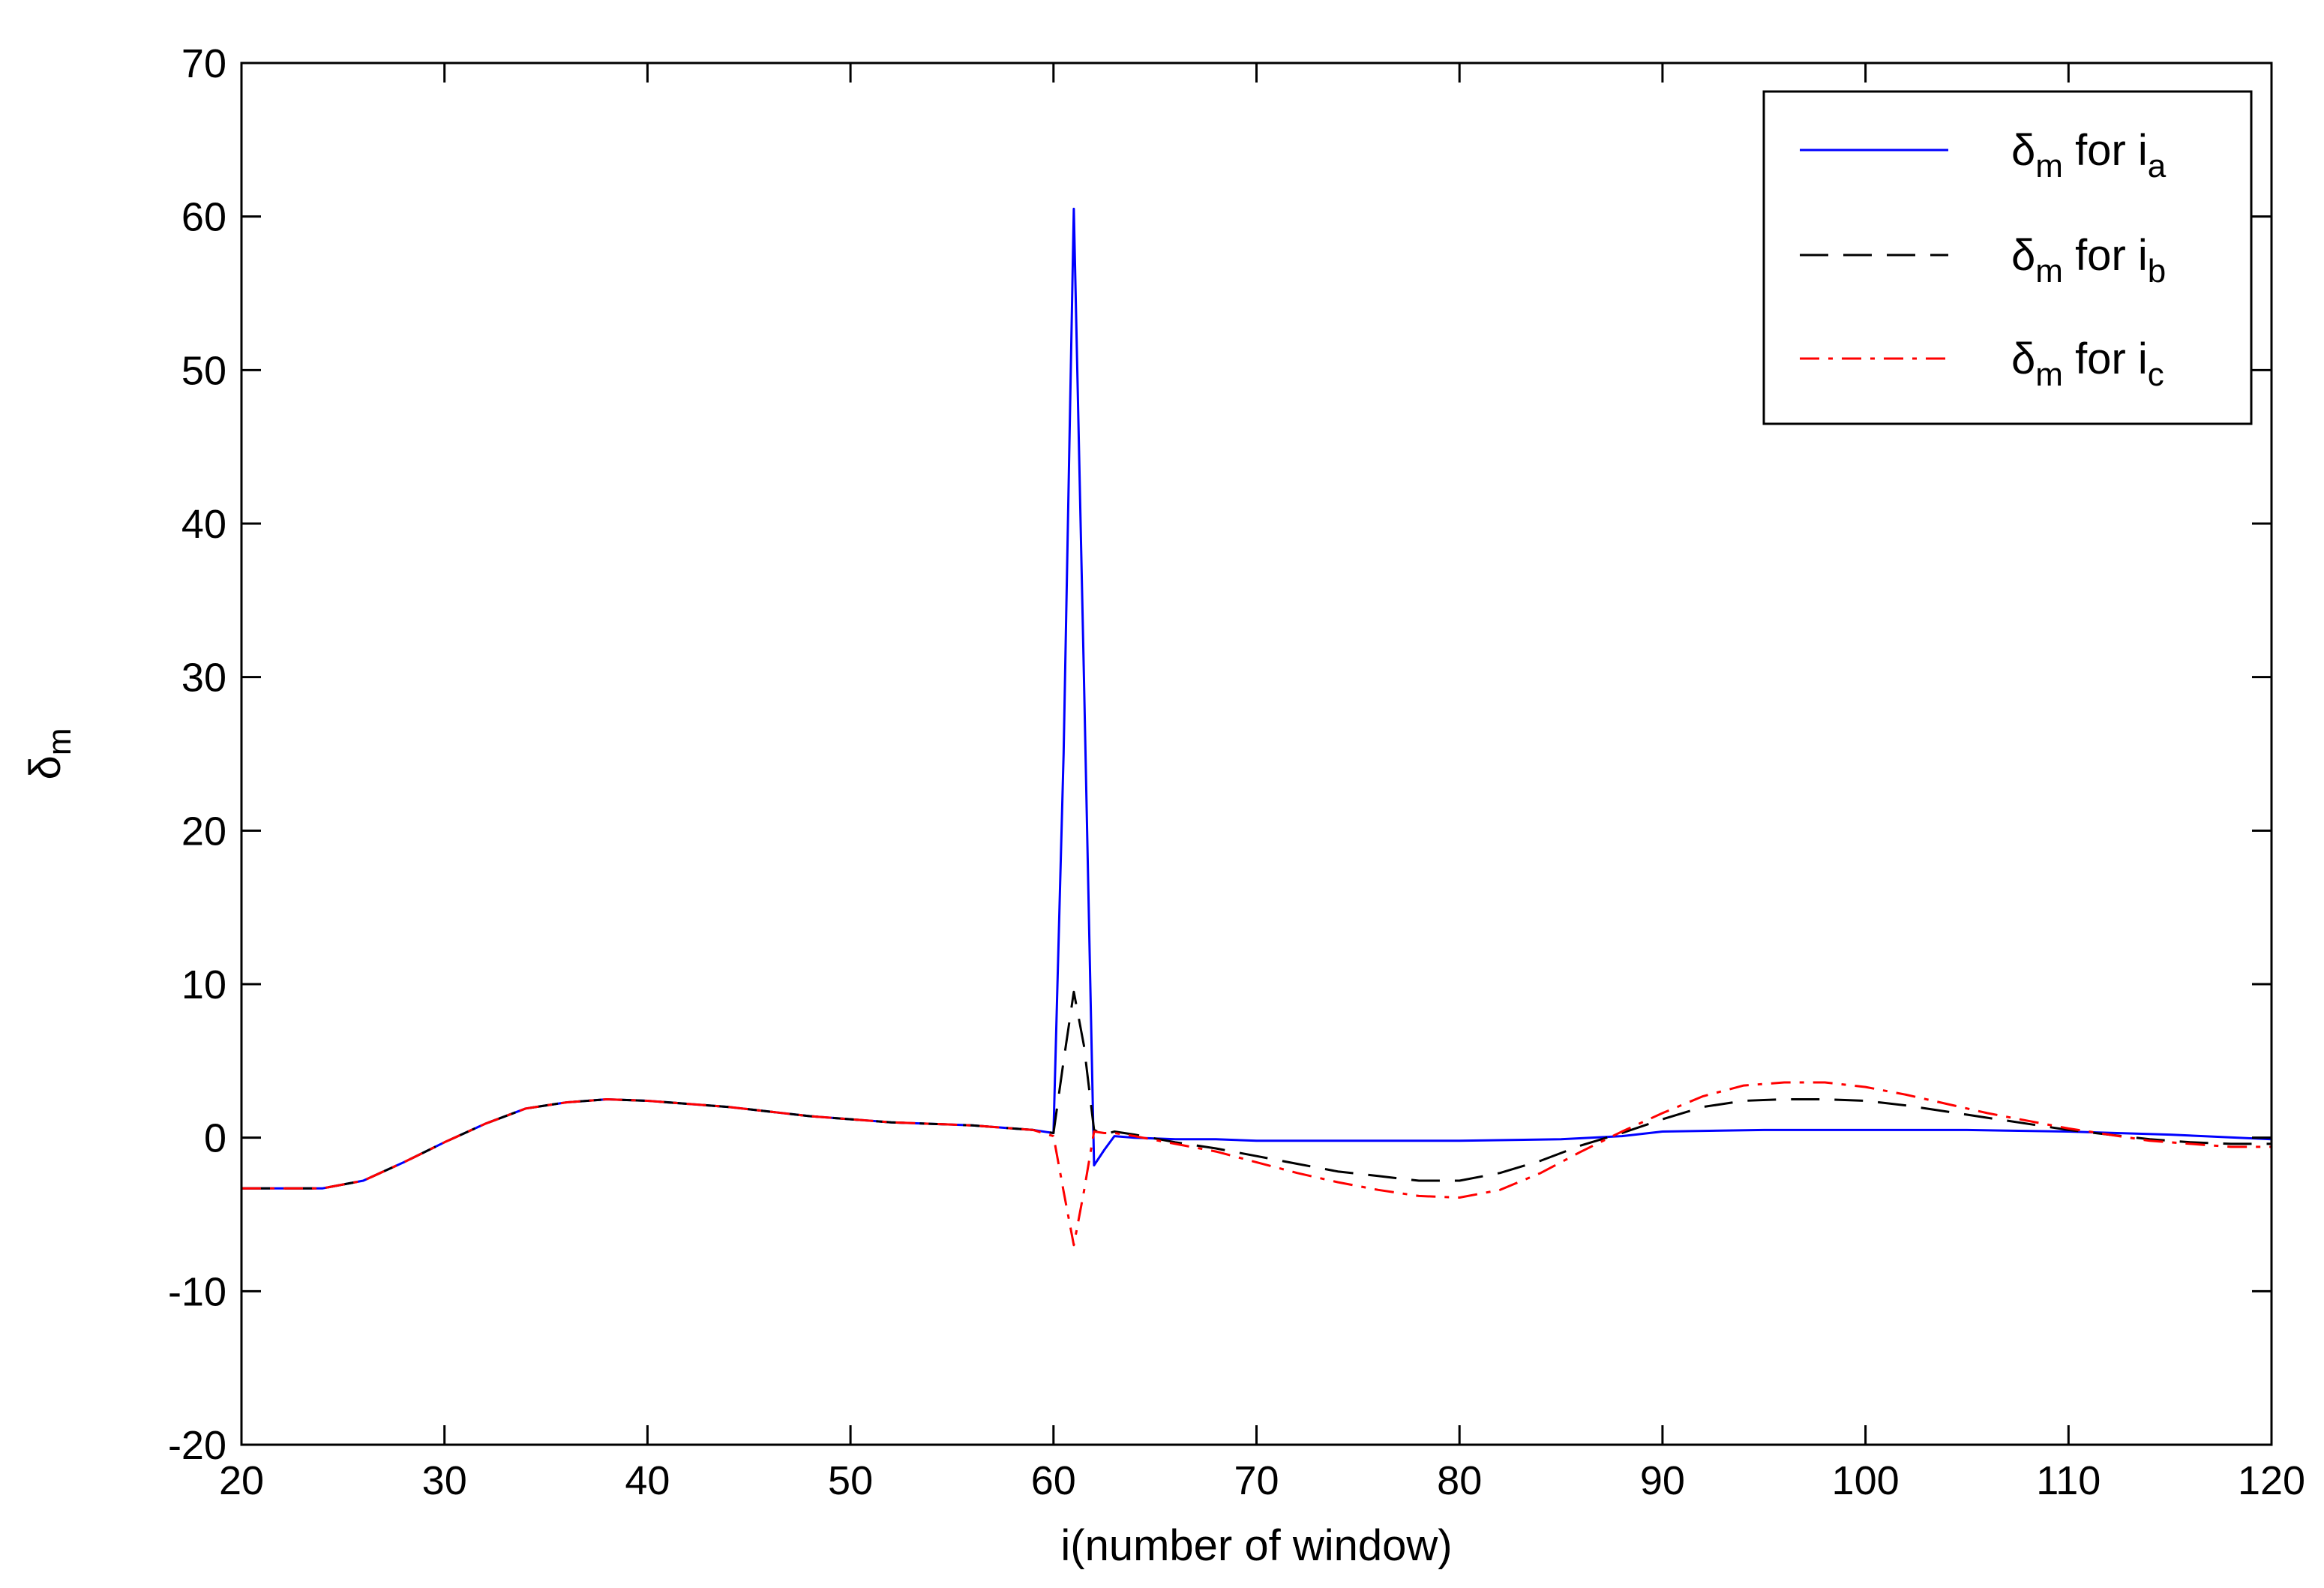 The width and height of the screenshot is (2324, 1588). What do you see at coordinates (197, 1291) in the screenshot?
I see `y-tick-label: -10` at bounding box center [197, 1291].